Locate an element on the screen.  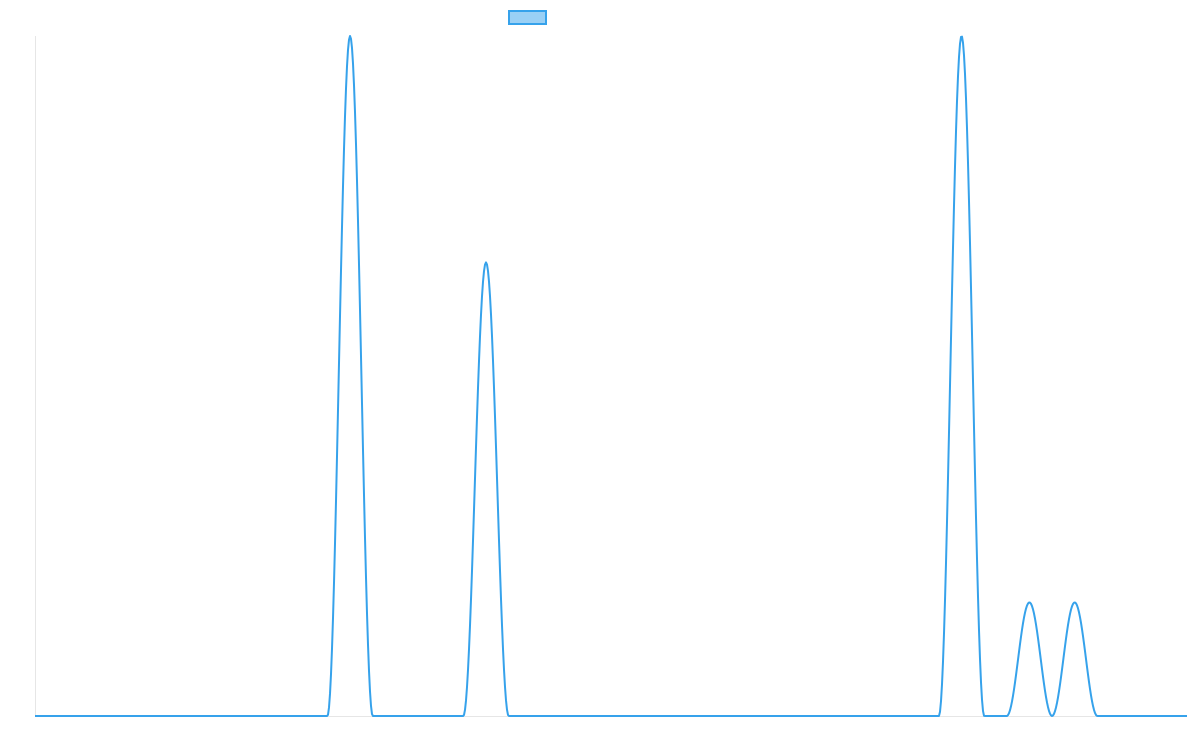
legend-swatch is located at coordinates (527, 17).